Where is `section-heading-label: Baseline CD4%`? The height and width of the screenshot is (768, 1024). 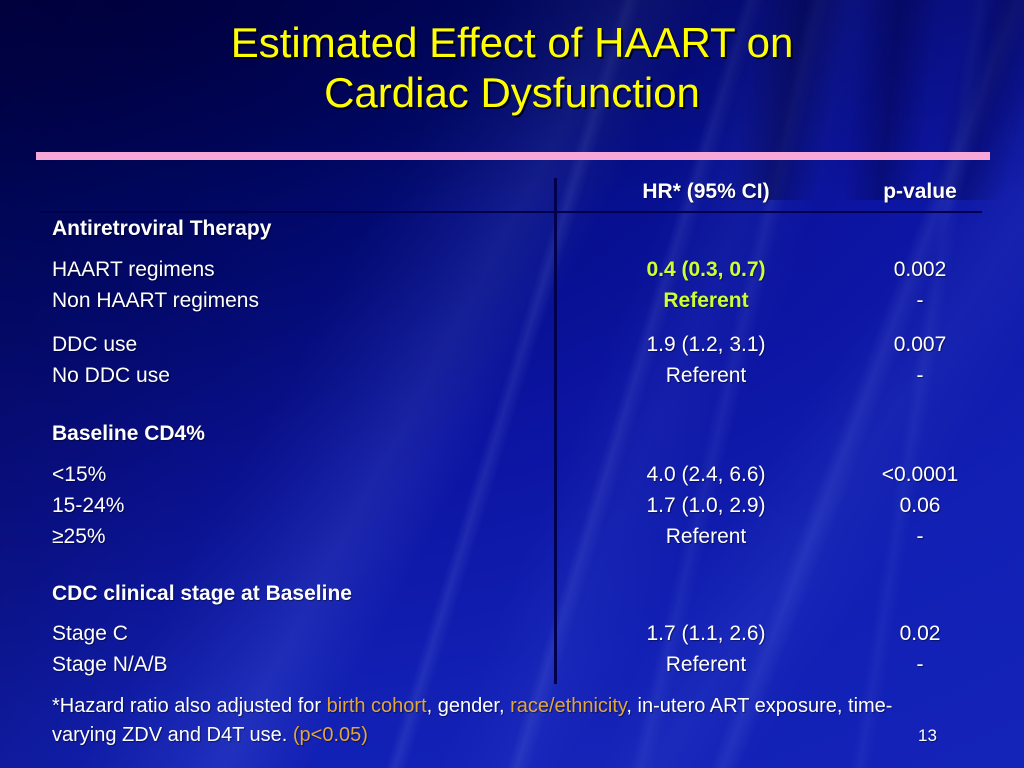 section-heading-label: Baseline CD4% is located at coordinates (128, 433).